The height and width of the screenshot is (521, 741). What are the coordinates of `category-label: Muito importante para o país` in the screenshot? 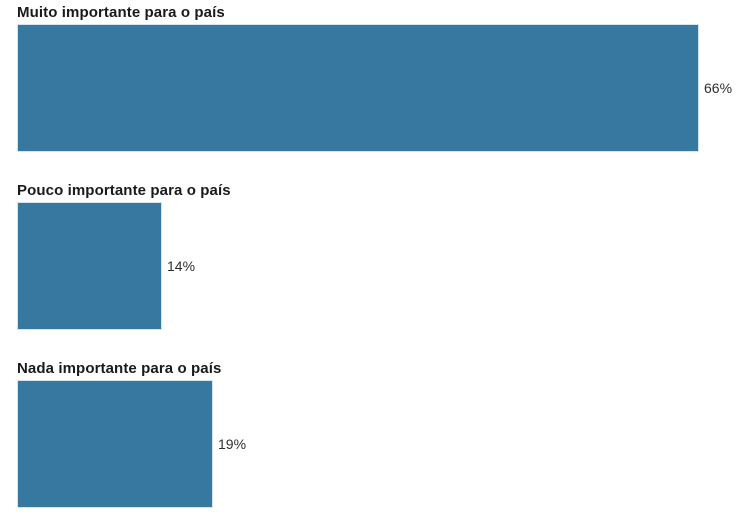 It's located at (121, 12).